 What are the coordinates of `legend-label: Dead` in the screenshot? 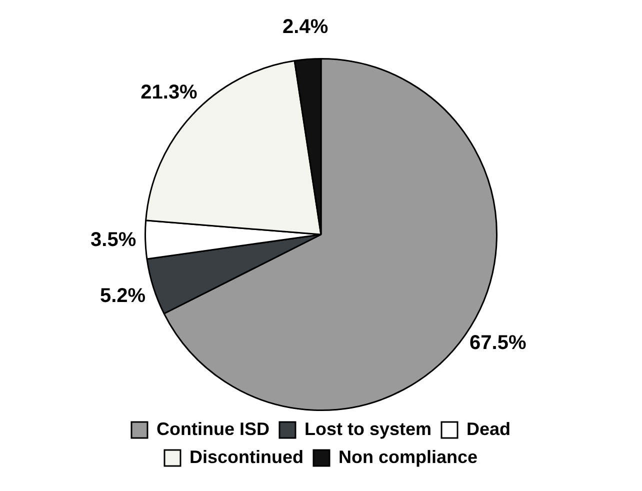 It's located at (488, 428).